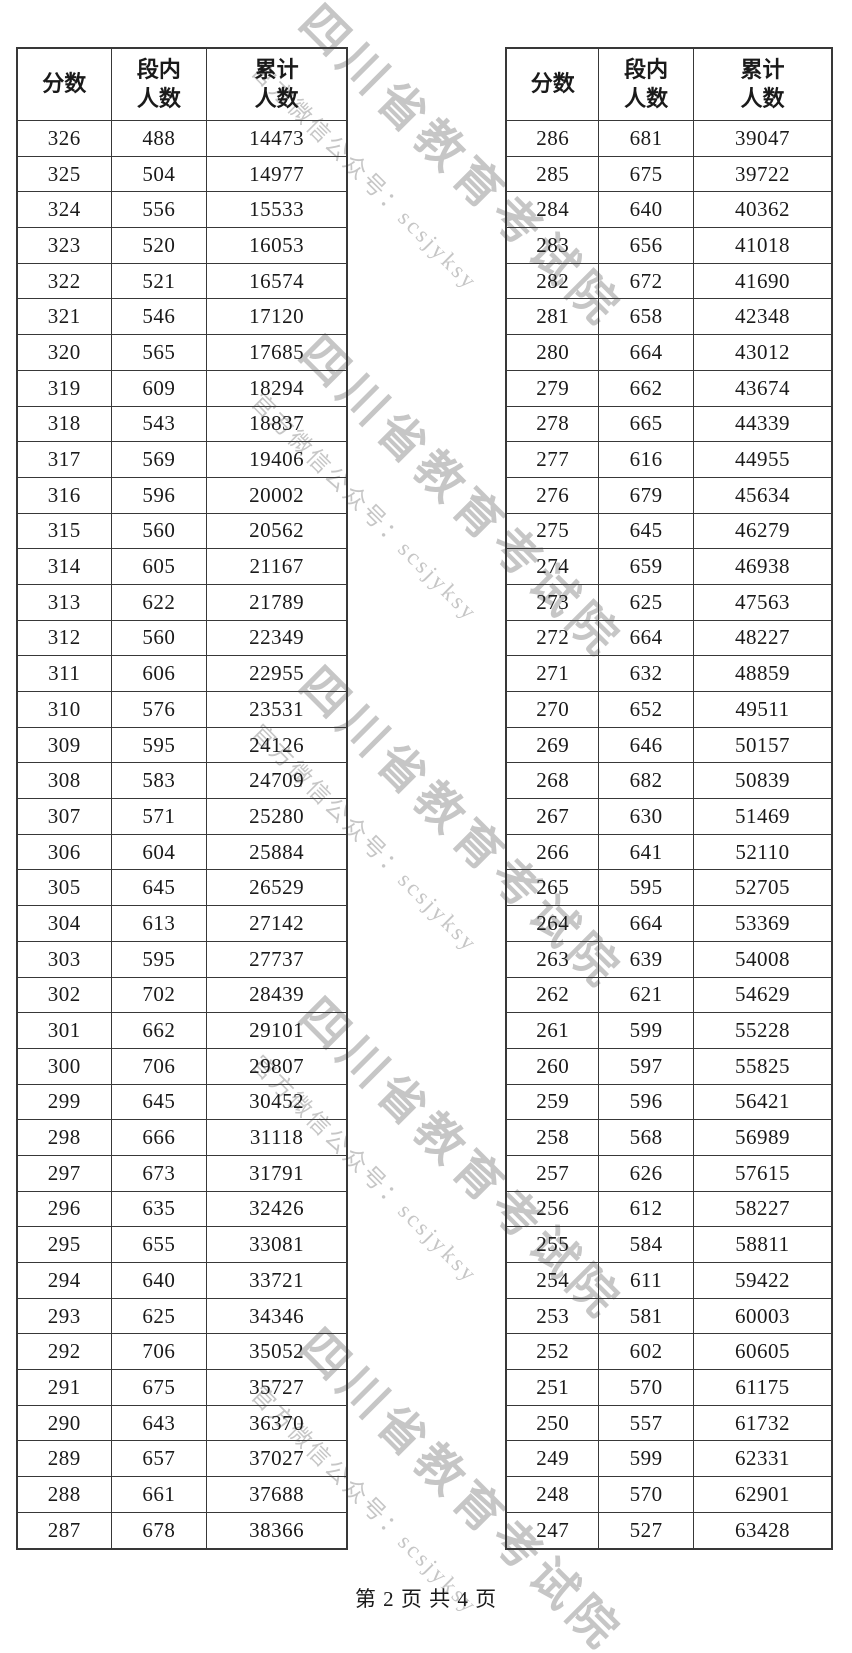 The height and width of the screenshot is (1653, 852). Describe the element at coordinates (669, 745) in the screenshot. I see `table-row: 269 646 50157` at that location.